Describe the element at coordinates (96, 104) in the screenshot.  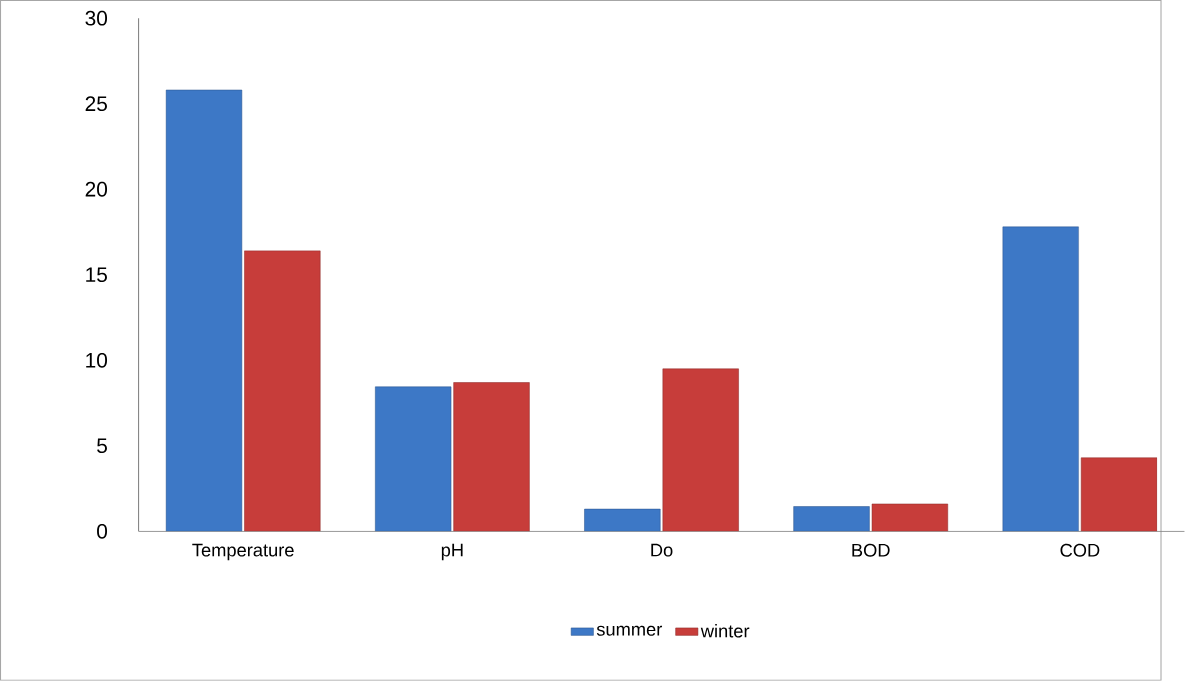
I see `y-tick-label: 25` at that location.